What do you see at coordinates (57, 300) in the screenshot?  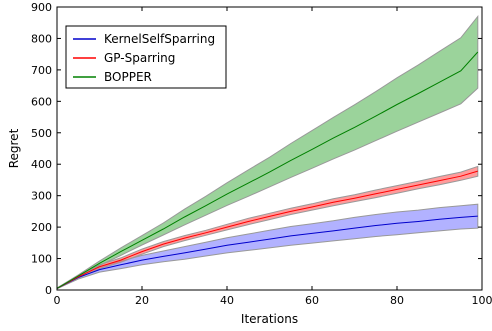 I see `x-tick-label: 0` at bounding box center [57, 300].